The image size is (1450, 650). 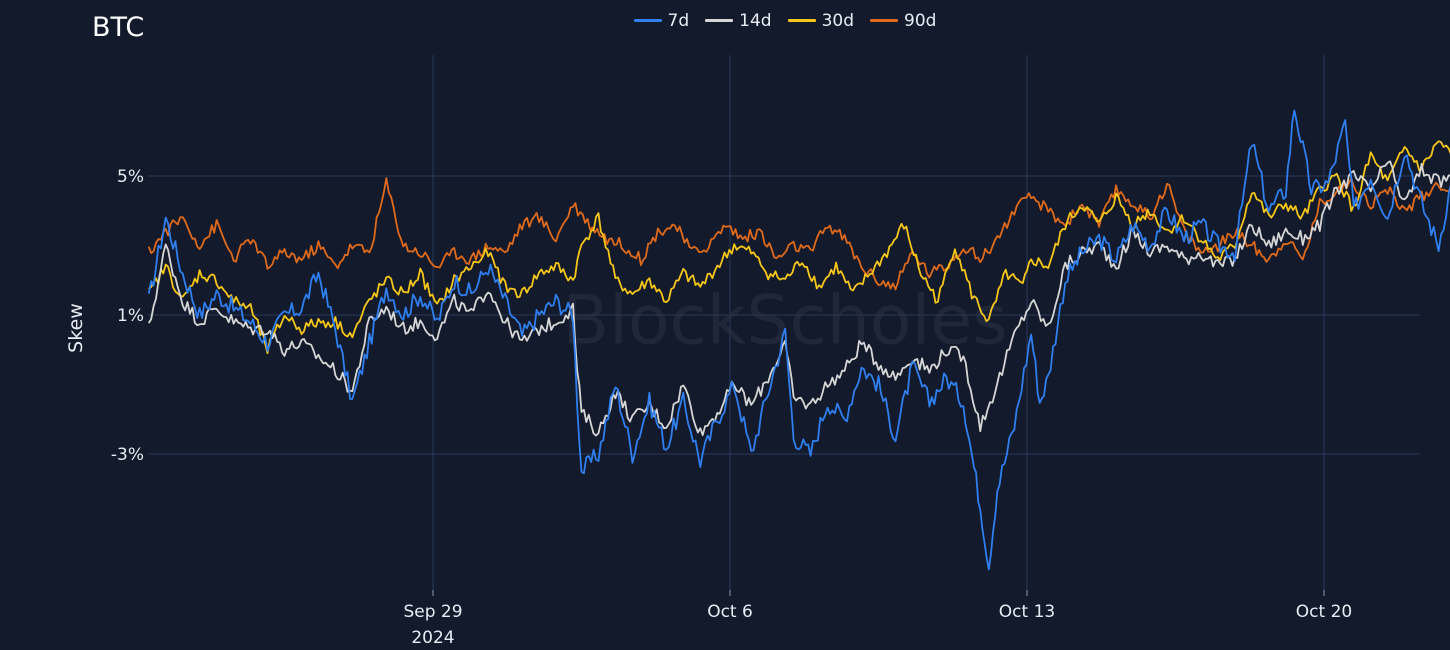 What do you see at coordinates (1027, 612) in the screenshot?
I see `x-tick-label: Oct 13` at bounding box center [1027, 612].